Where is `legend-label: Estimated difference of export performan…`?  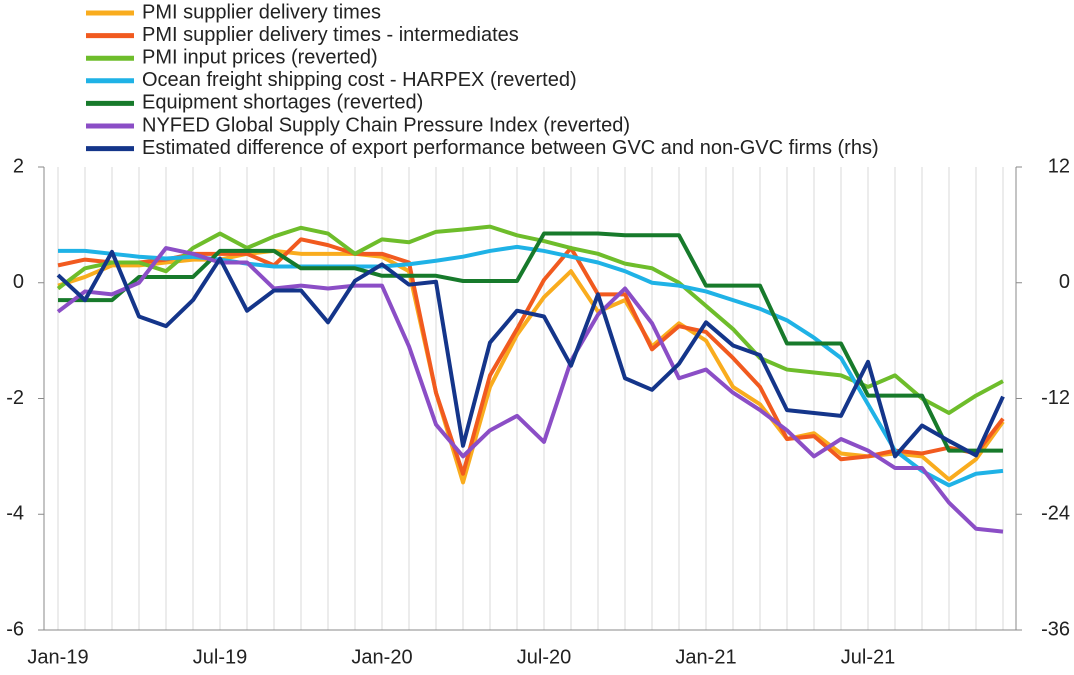 legend-label: Estimated difference of export performan… is located at coordinates (510, 148).